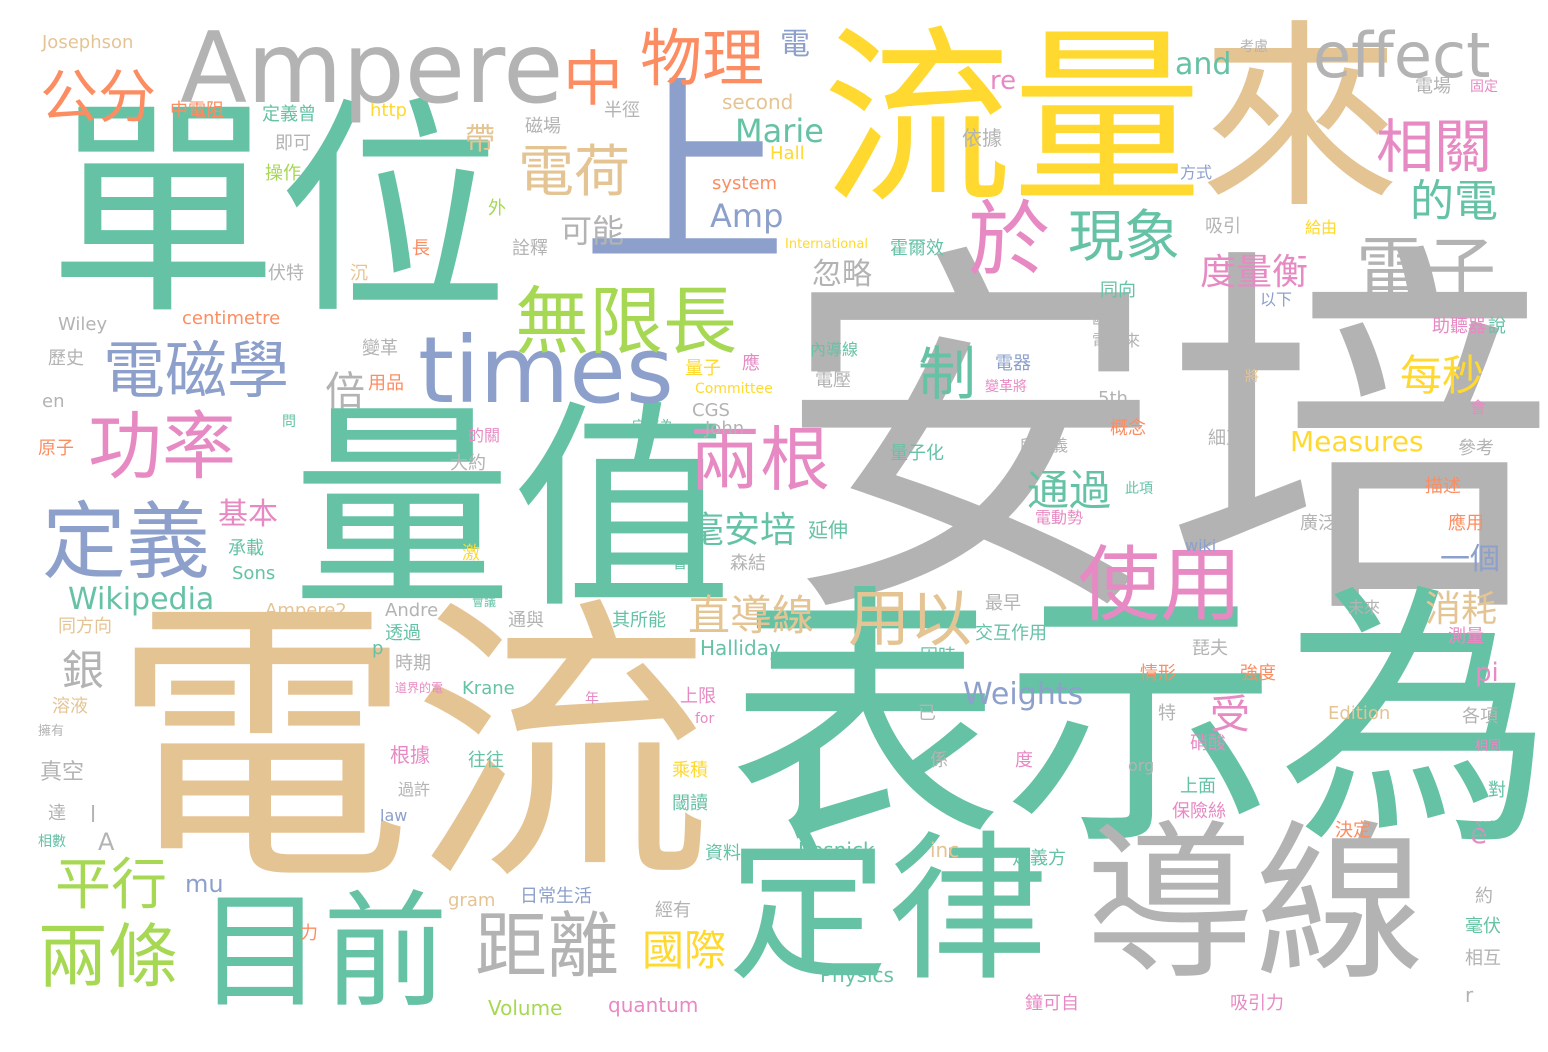  What do you see at coordinates (497, 208) in the screenshot?
I see `word: 外` at bounding box center [497, 208].